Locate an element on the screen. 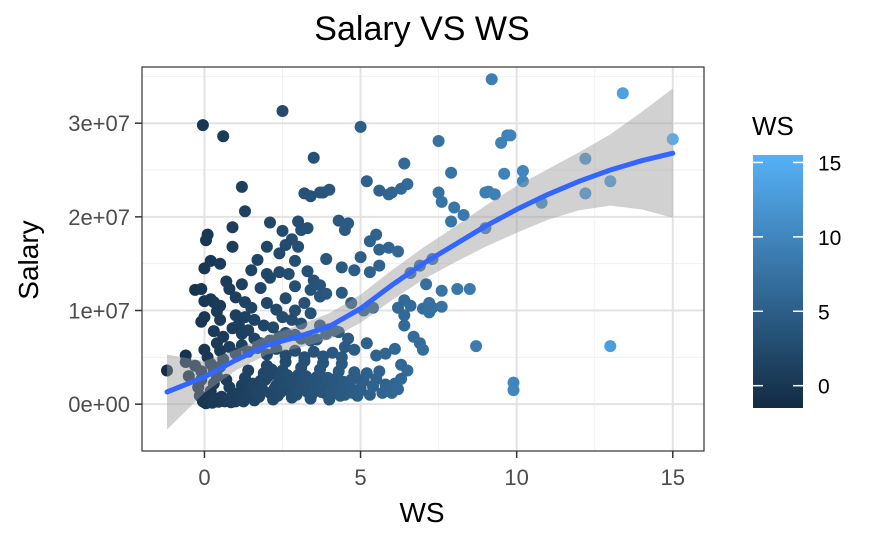 The image size is (880, 543). legend-title: WS is located at coordinates (773, 126).